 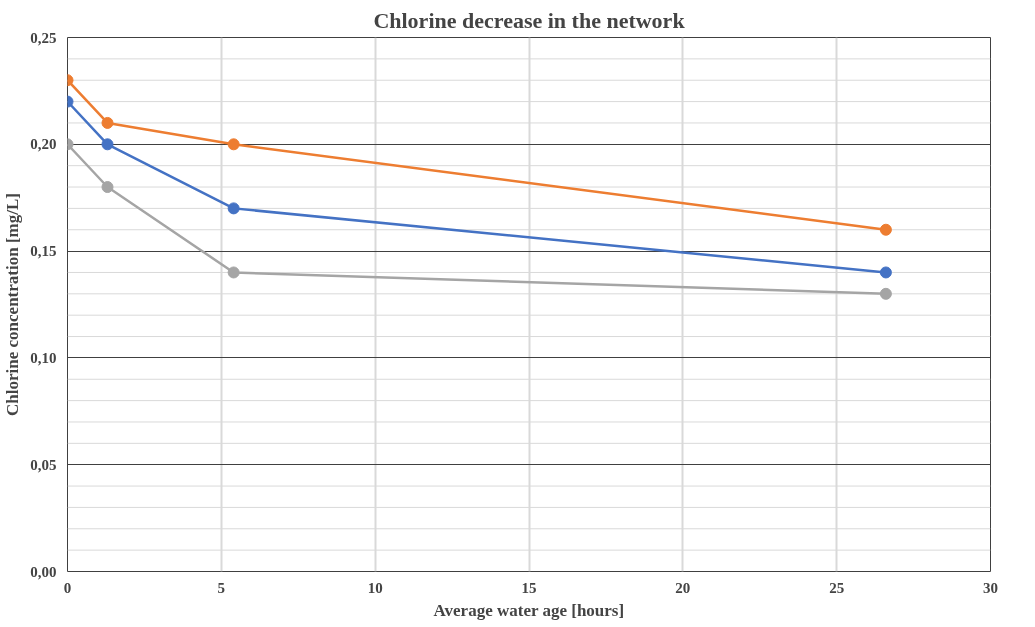 I want to click on y-tick-label: 0,05, so click(x=43, y=464).